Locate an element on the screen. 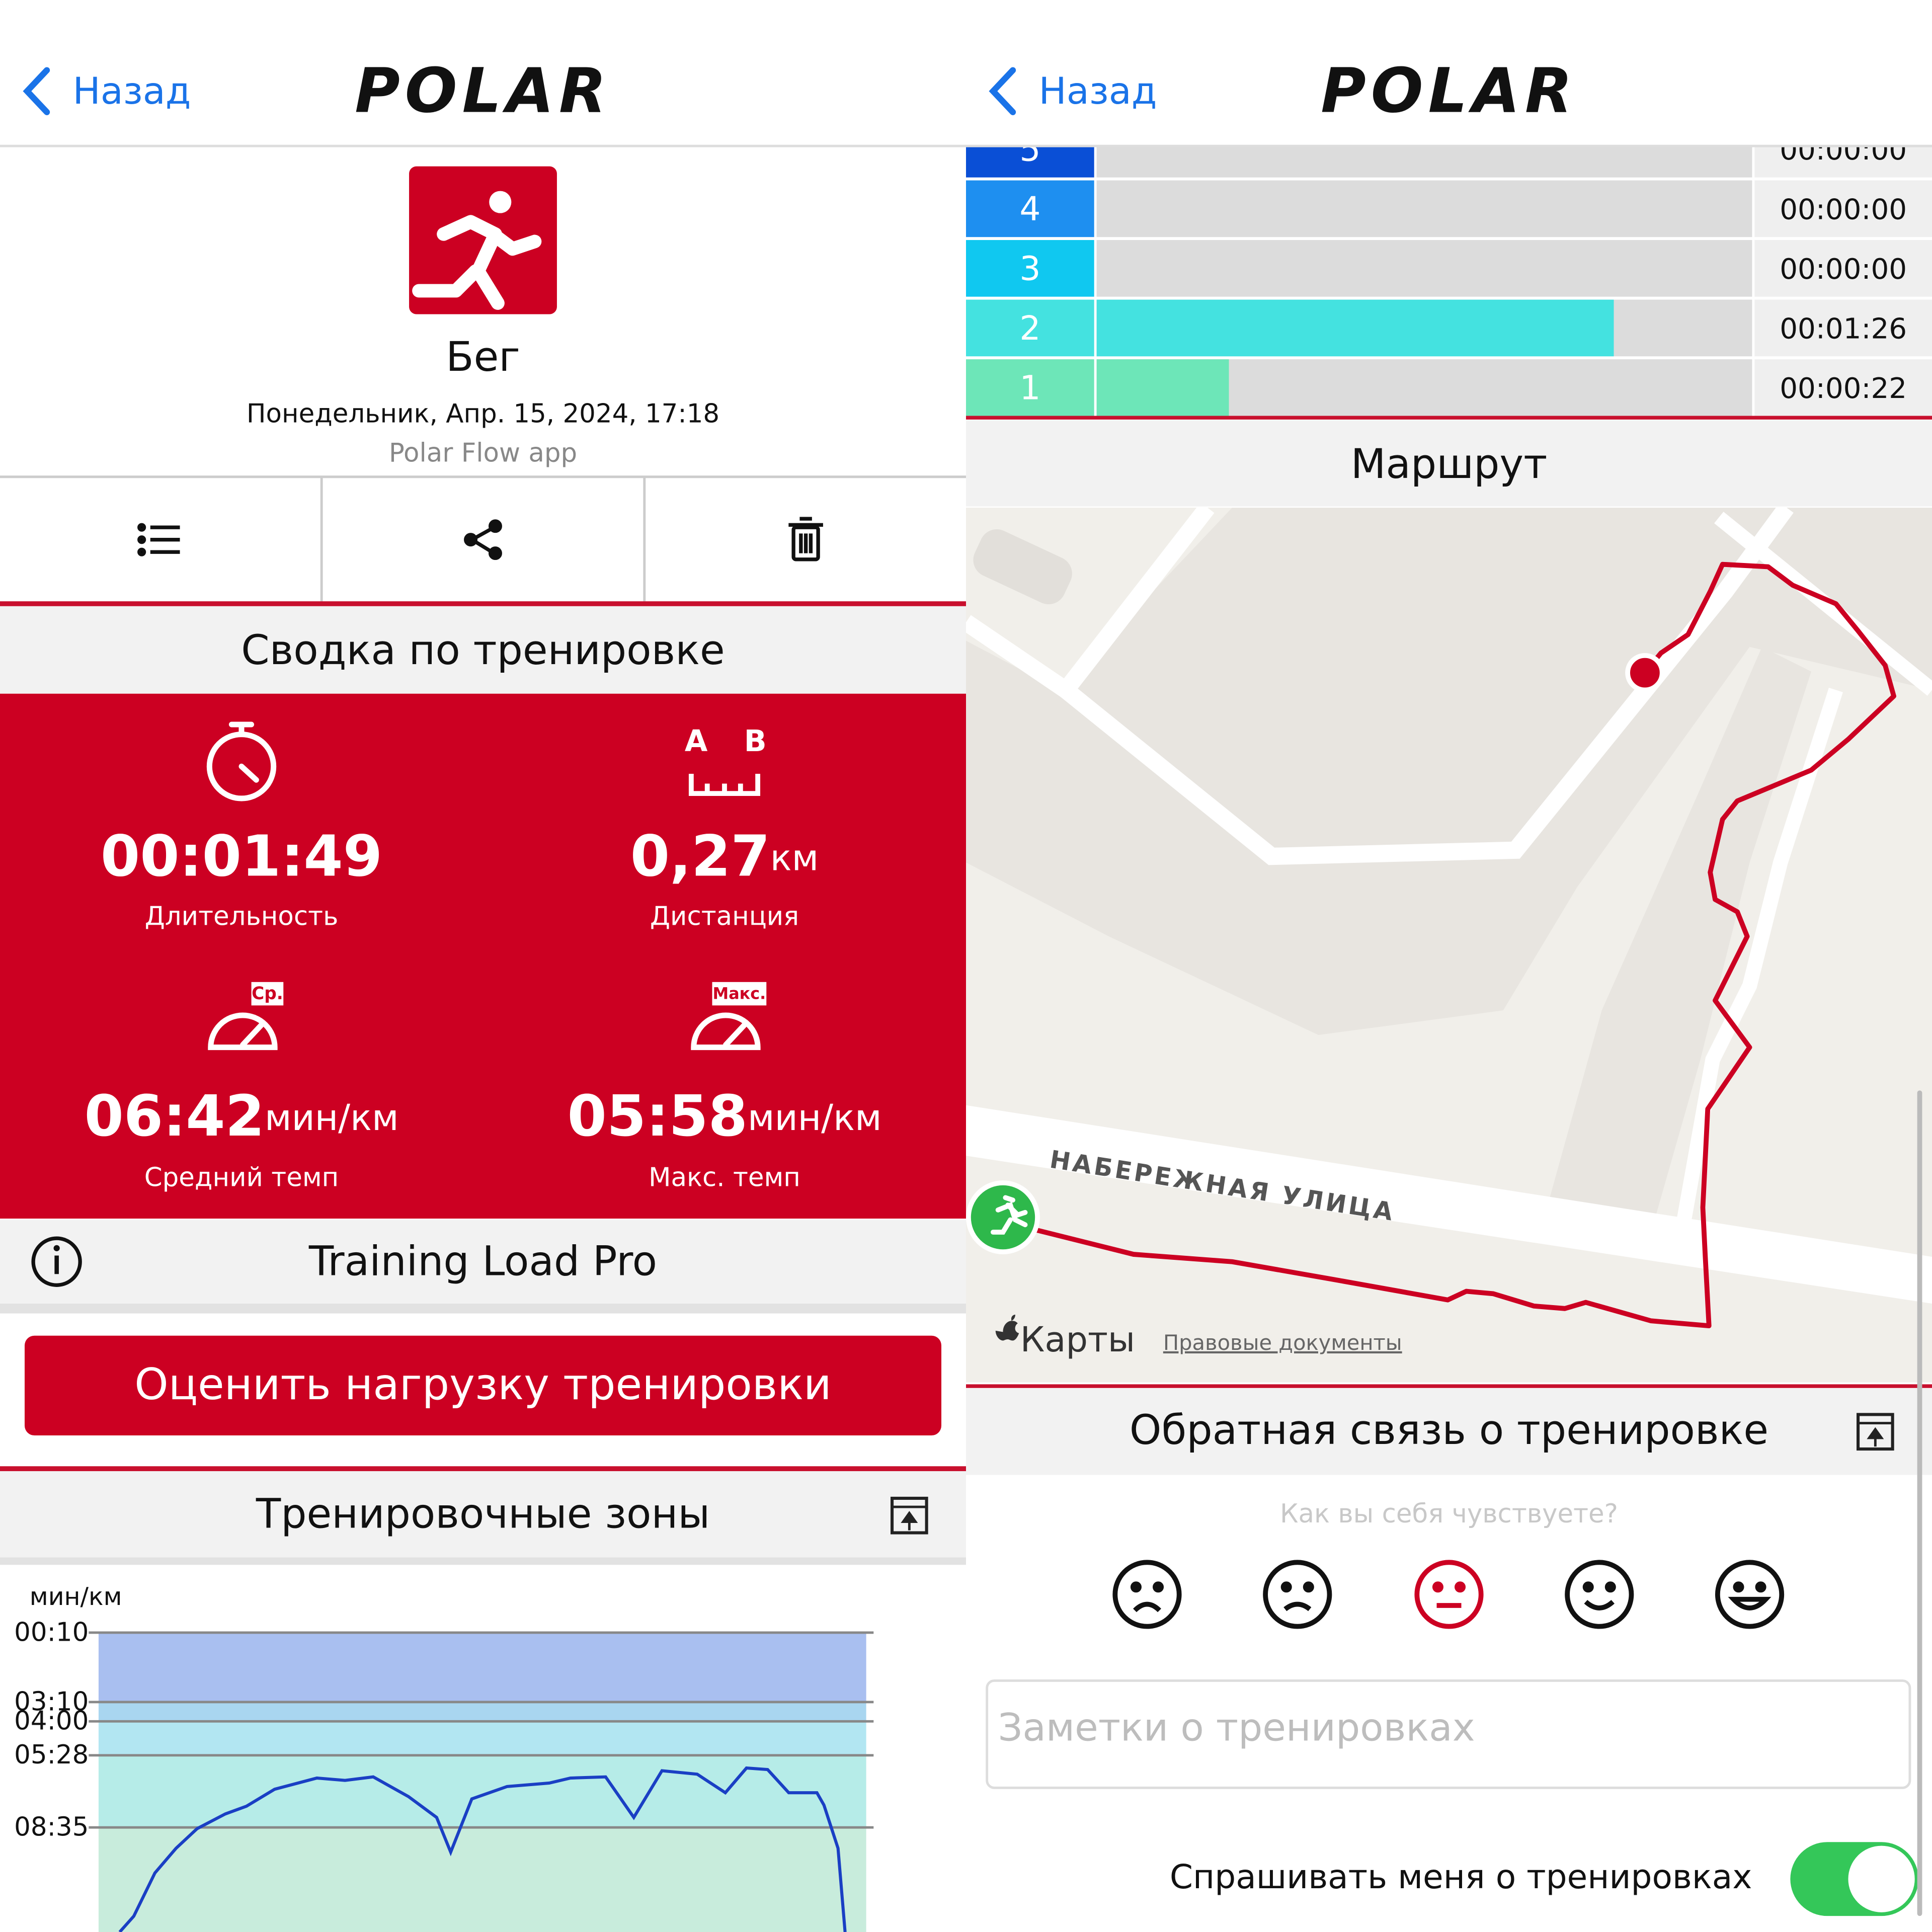  badge-text: Ср. is located at coordinates (267, 994).